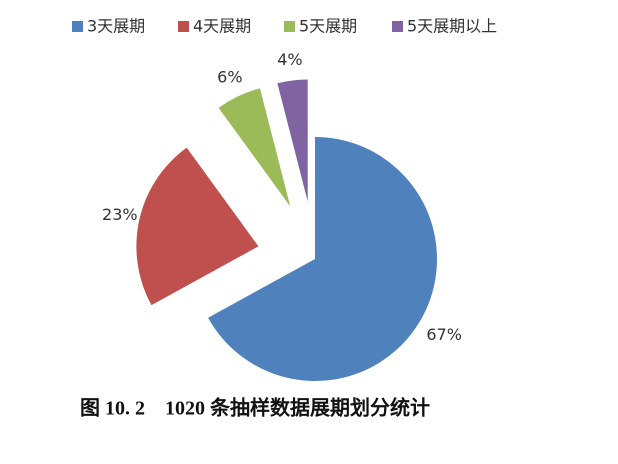 The image size is (618, 464). Describe the element at coordinates (229, 77) in the screenshot. I see `value-label: 6%` at that location.